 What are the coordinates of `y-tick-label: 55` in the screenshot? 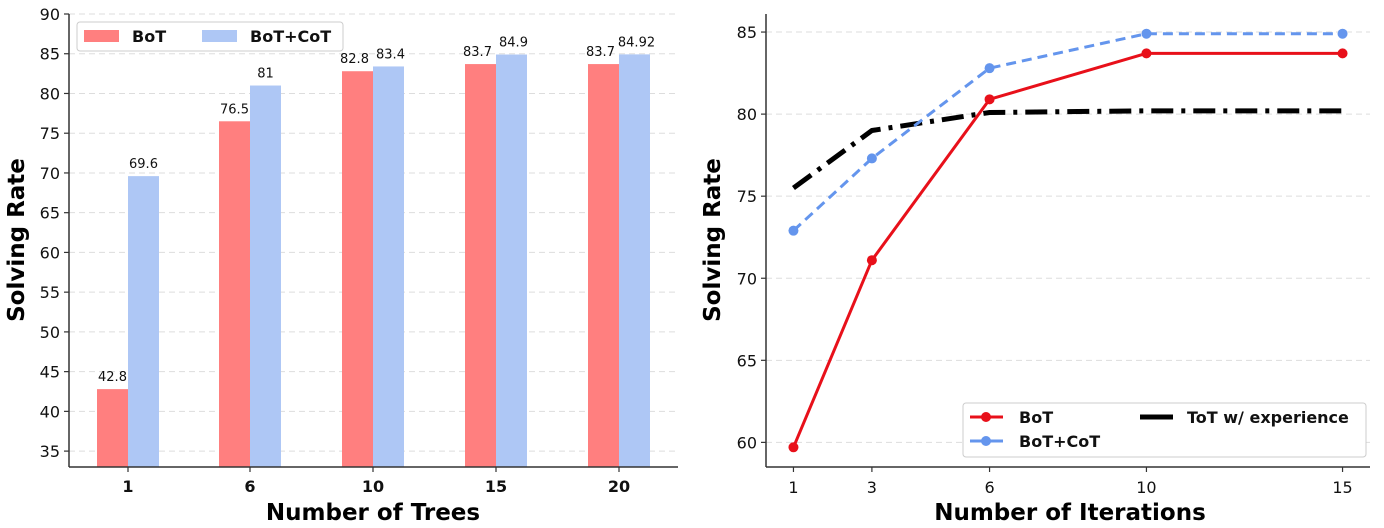 It's located at (50, 292).